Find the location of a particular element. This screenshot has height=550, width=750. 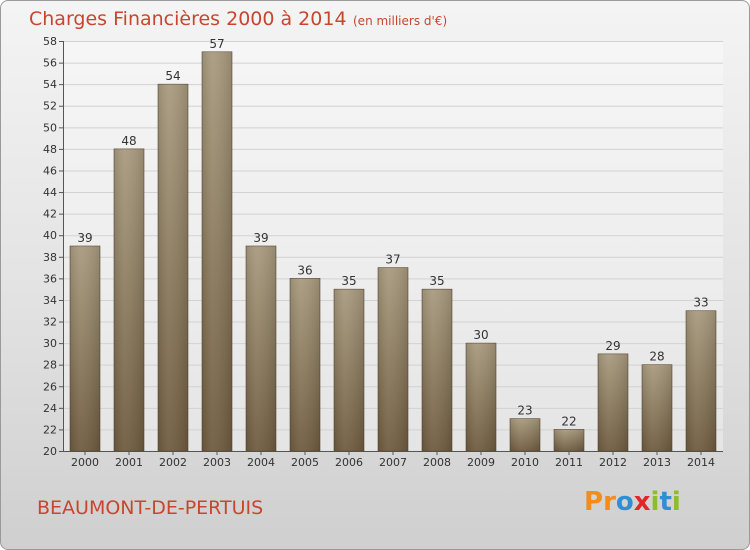

commune-name: BEAUMONT-DE-PERTUIS is located at coordinates (150, 508).